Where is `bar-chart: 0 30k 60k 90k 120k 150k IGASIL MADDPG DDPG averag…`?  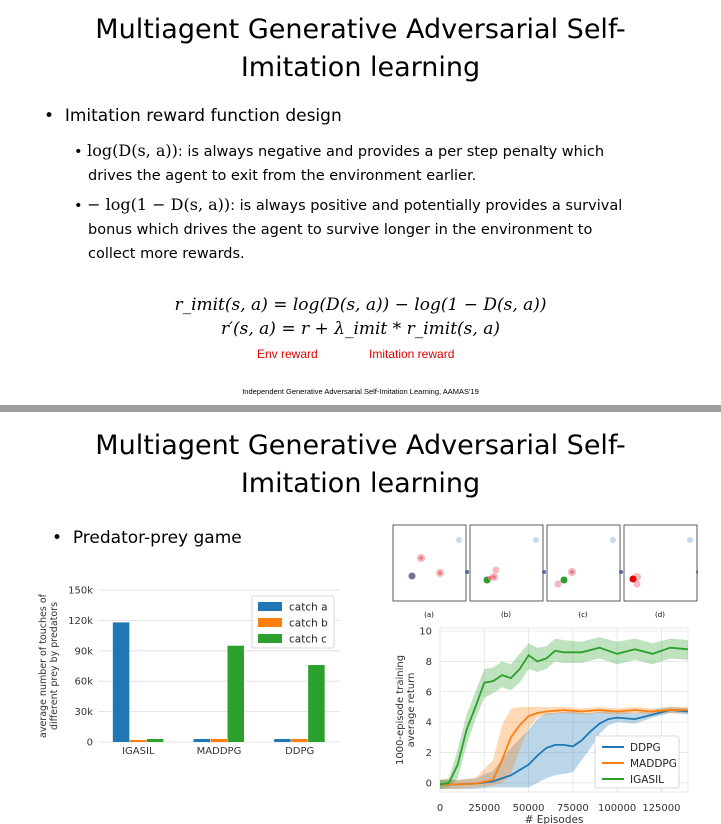
bar-chart: 0 30k 60k 90k 120k 150k IGASIL MADDPG DDPG averag… is located at coordinates (189, 671).